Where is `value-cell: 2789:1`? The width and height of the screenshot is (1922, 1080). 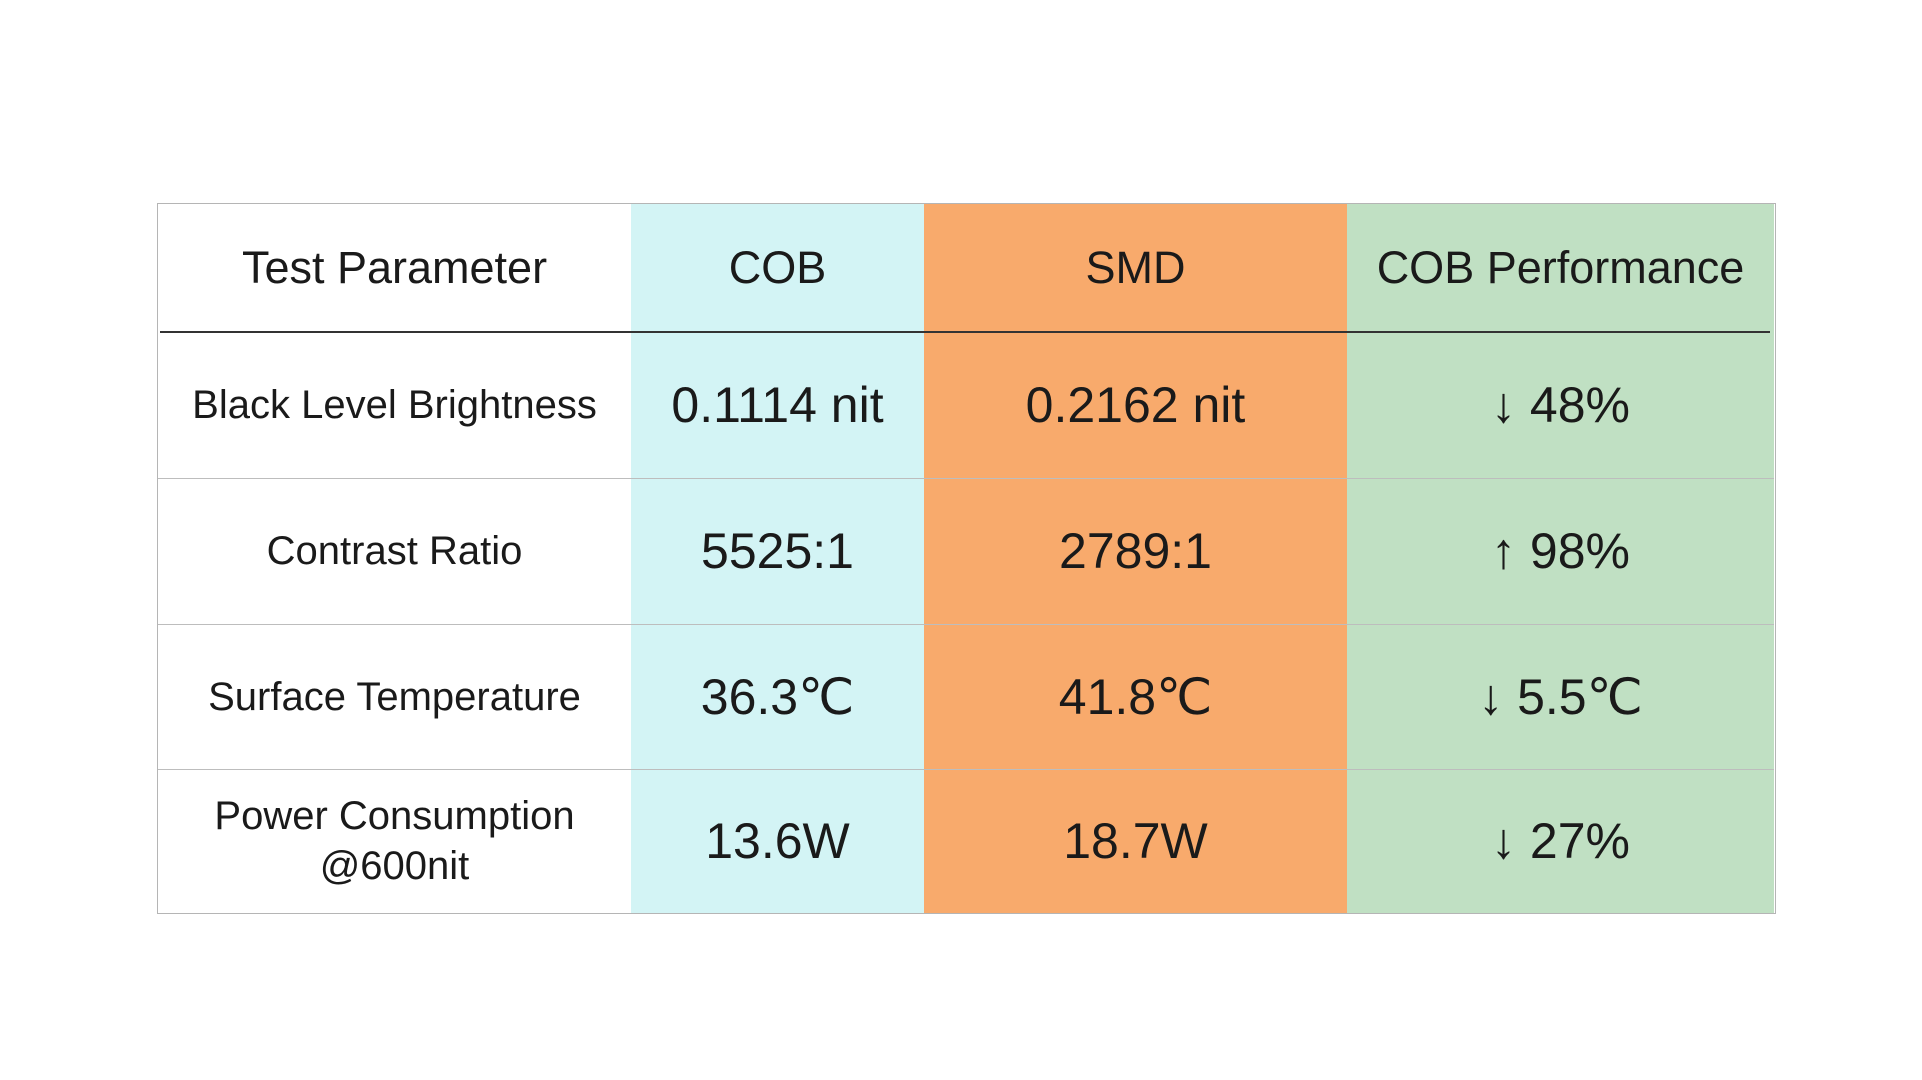 value-cell: 2789:1 is located at coordinates (1135, 551).